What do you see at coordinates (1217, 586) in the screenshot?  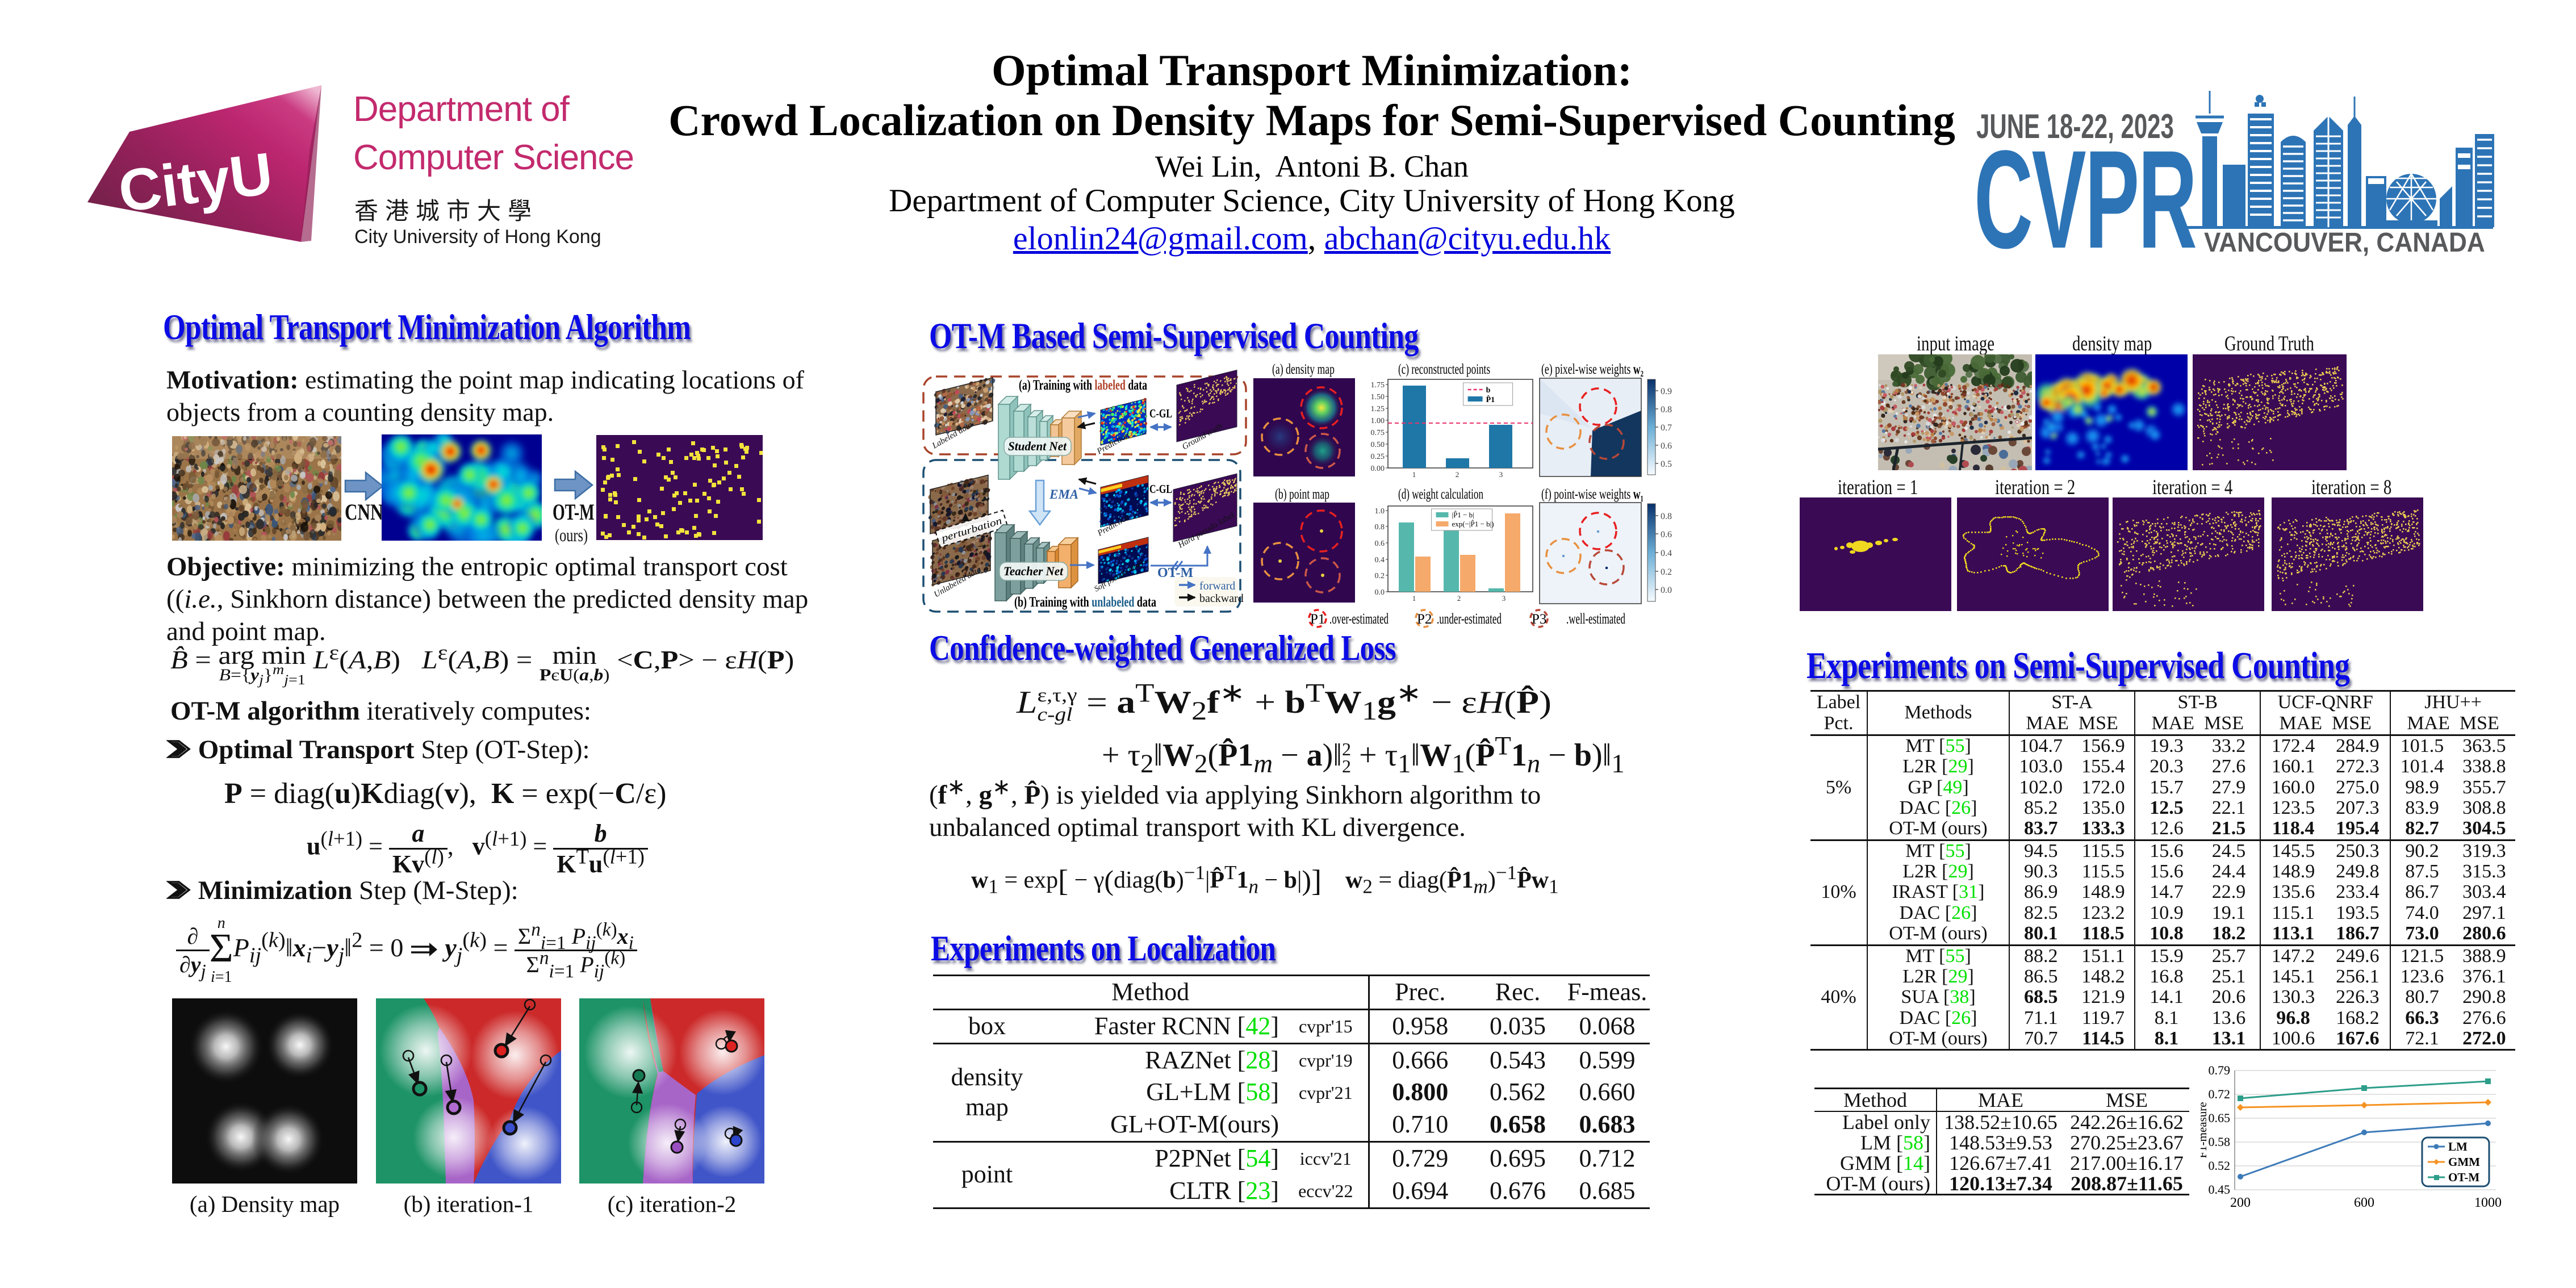 I see `svg-text: forward` at bounding box center [1217, 586].